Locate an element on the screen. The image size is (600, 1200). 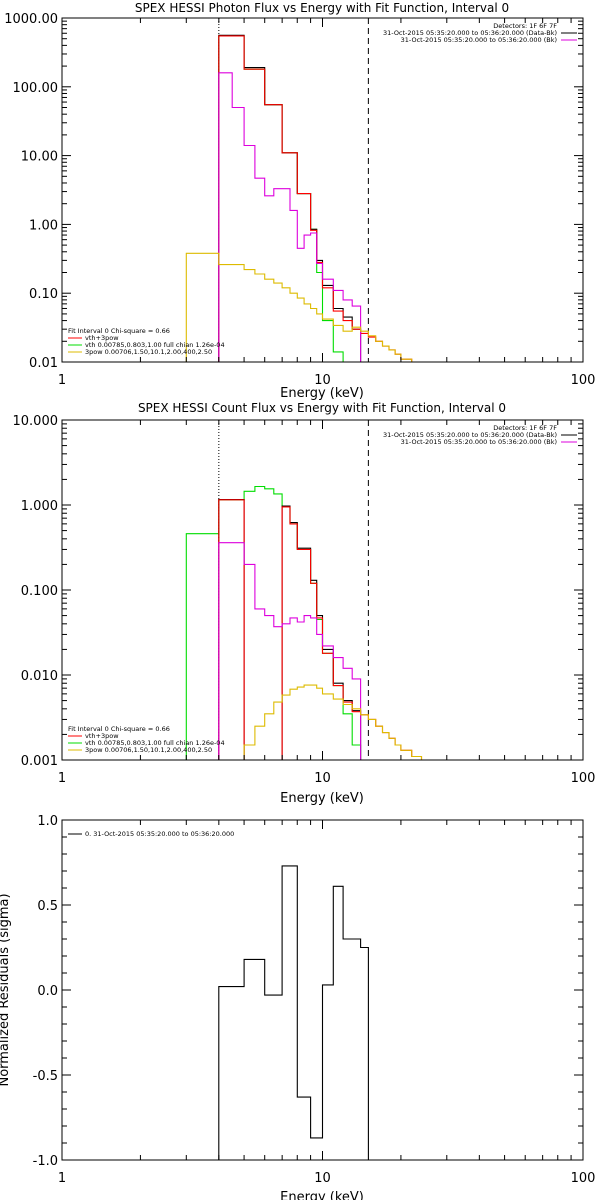
y-tick-label: 1.000 is located at coordinates (39, 506).